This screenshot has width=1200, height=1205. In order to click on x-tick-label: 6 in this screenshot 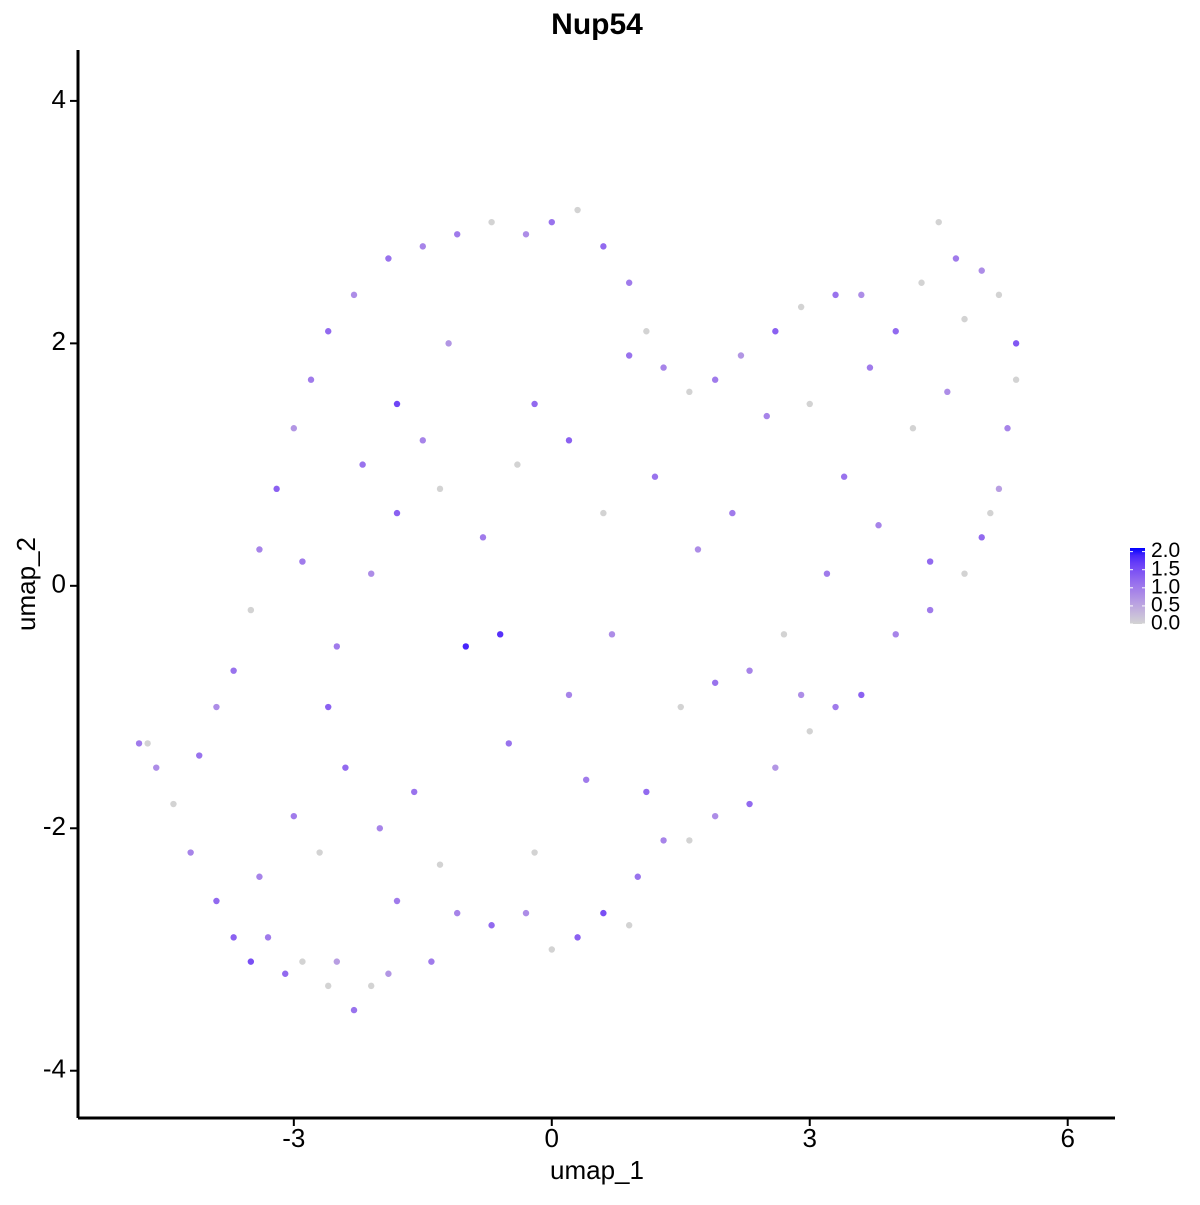, I will do `click(1067, 1138)`.